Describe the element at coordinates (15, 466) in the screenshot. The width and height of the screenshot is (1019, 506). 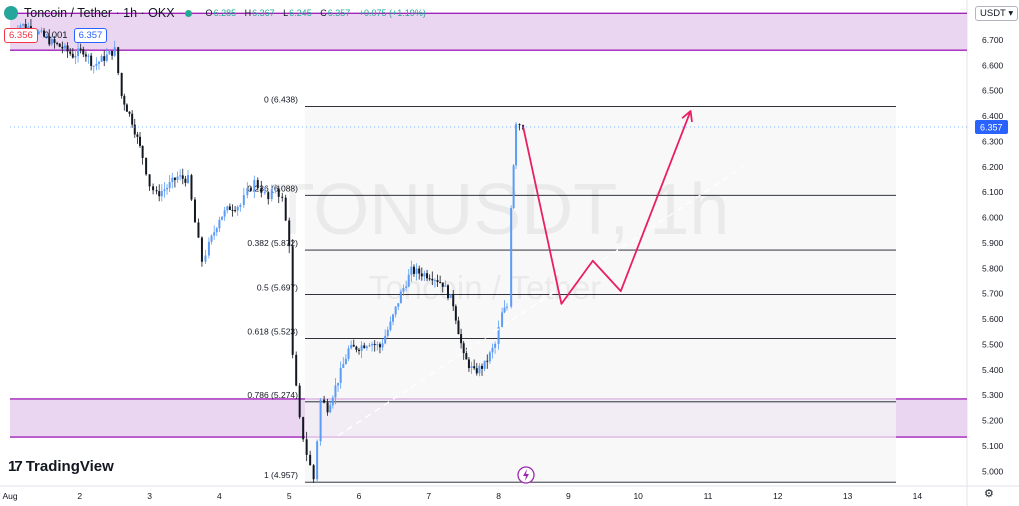
I see `tradingview-icon: 17` at that location.